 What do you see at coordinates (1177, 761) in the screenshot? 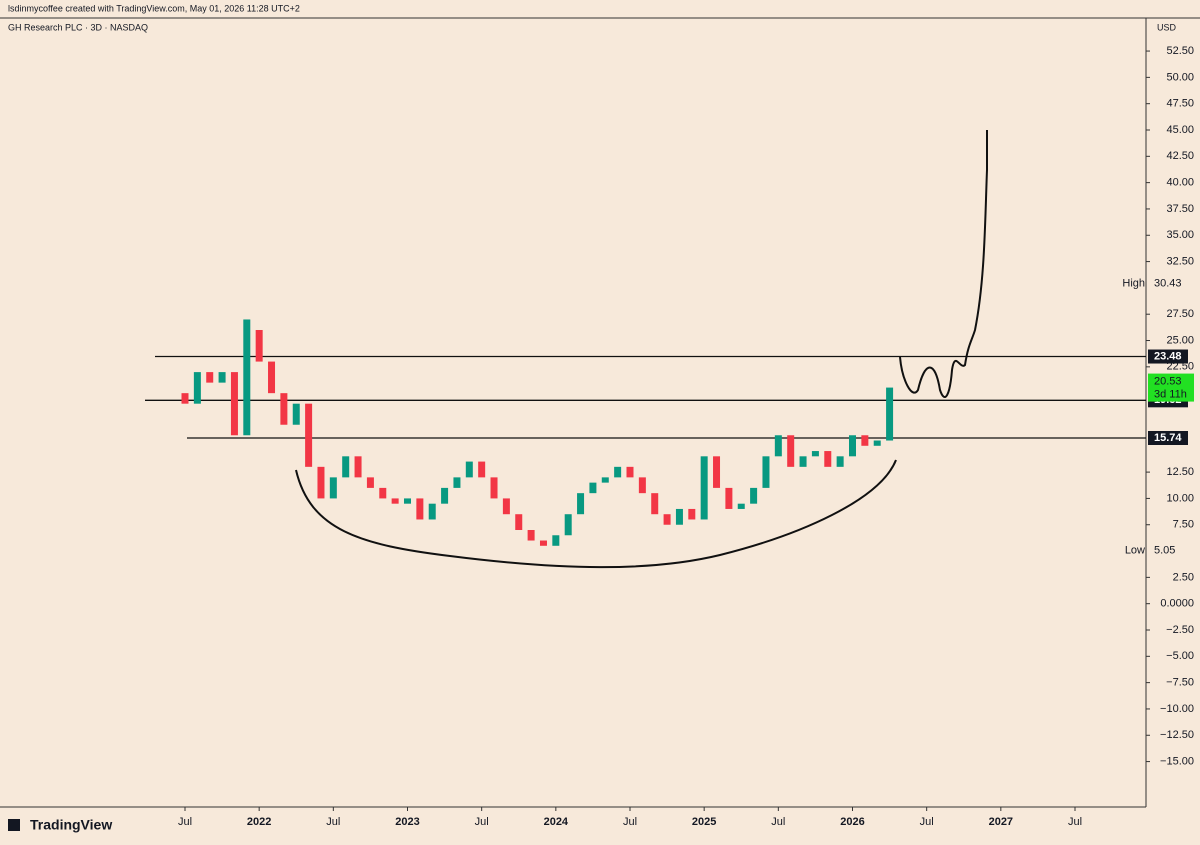
I see `y-tick-label: −15.00` at bounding box center [1177, 761].